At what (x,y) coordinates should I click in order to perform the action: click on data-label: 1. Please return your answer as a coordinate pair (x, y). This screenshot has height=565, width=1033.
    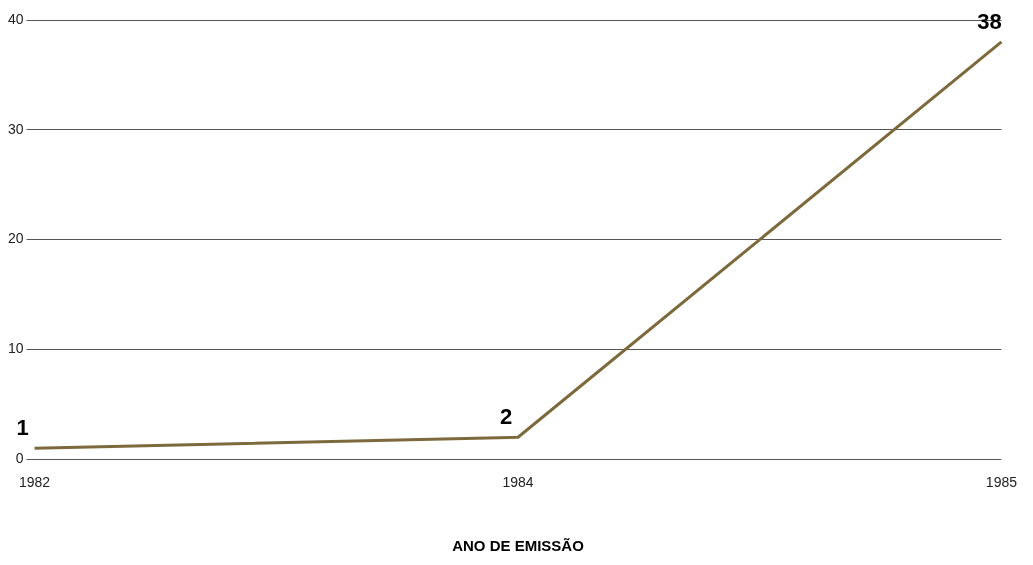
    Looking at the image, I should click on (22, 428).